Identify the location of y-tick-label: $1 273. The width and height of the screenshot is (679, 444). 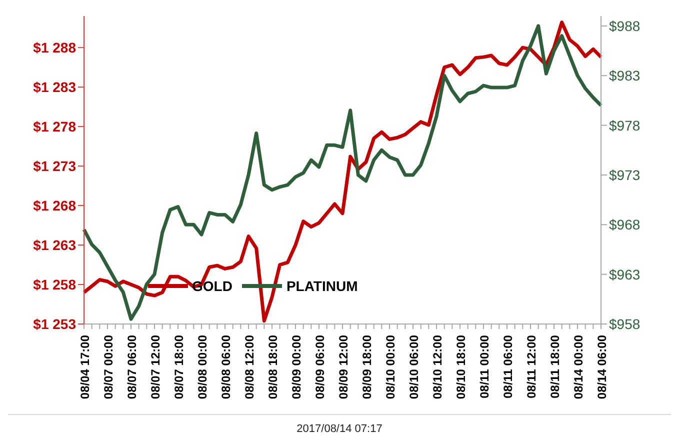
(54, 166).